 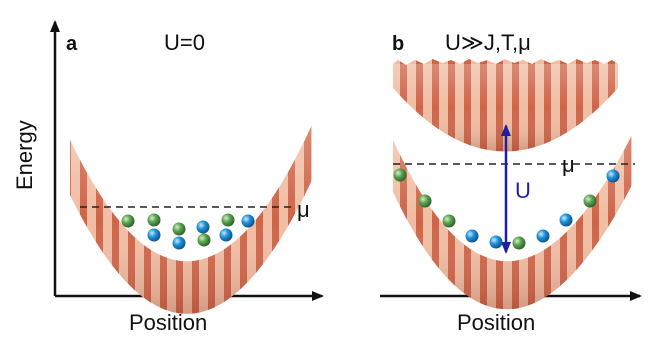 What do you see at coordinates (72, 44) in the screenshot?
I see `panel-letter-a: a` at bounding box center [72, 44].